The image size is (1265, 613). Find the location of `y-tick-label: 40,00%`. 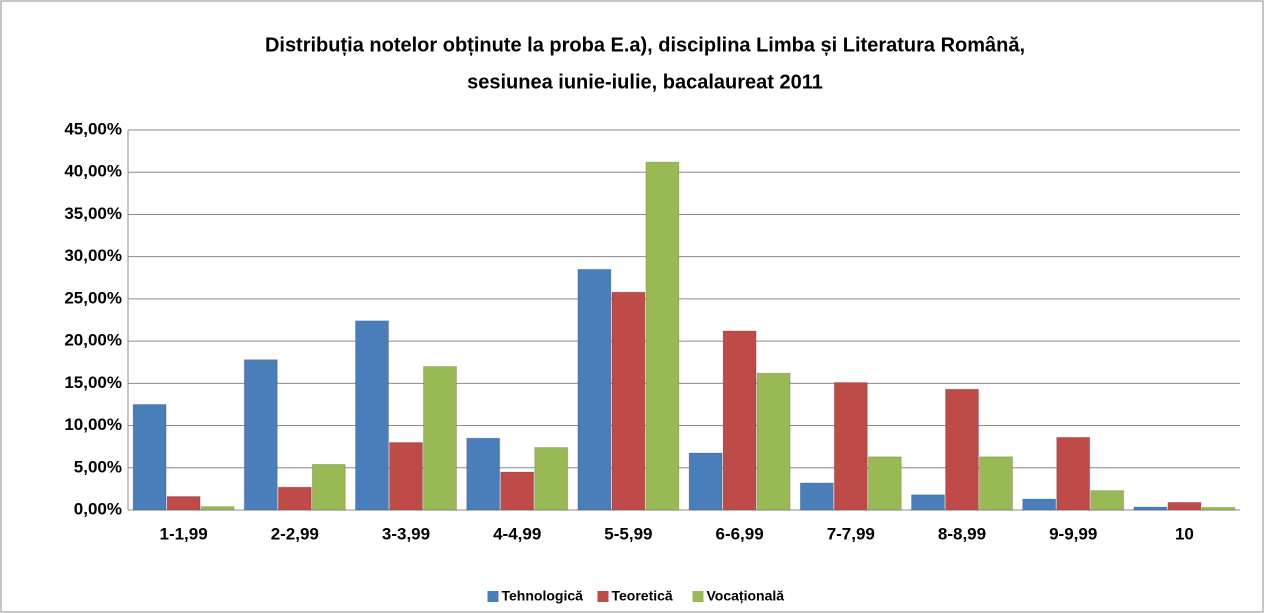

y-tick-label: 40,00% is located at coordinates (93, 171).